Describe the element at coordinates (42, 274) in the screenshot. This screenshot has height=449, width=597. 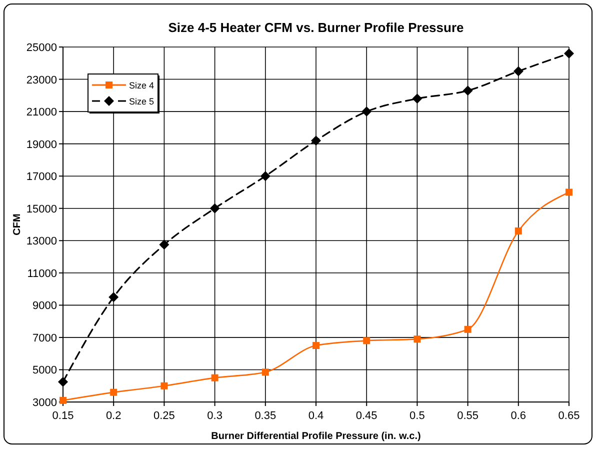
I see `y-tick-label: 11000` at that location.